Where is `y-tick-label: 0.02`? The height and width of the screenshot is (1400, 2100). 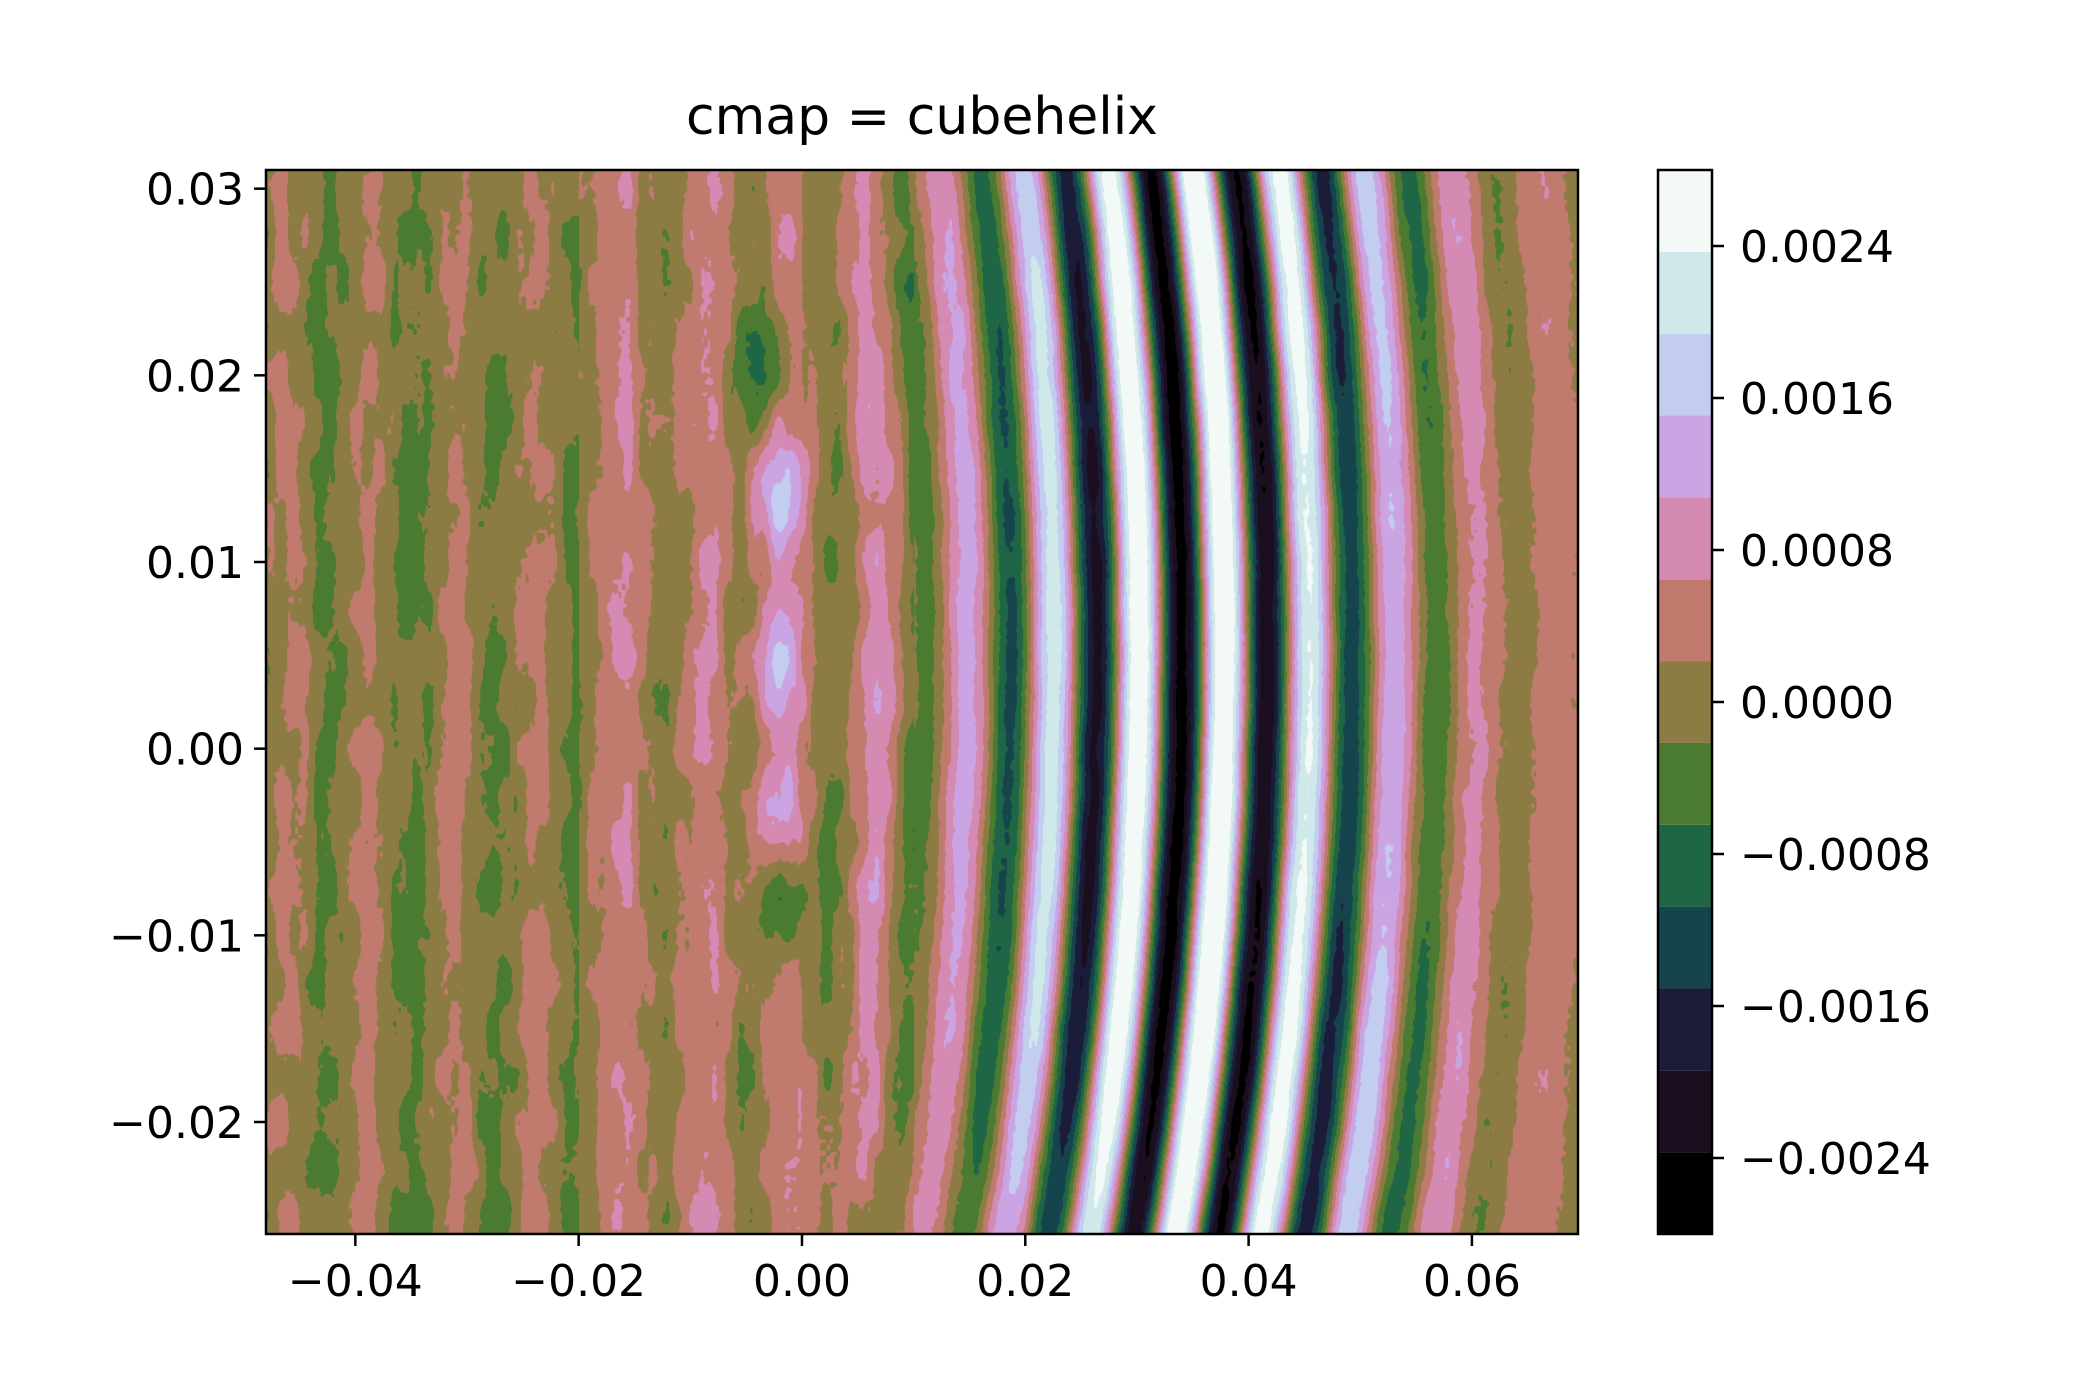 y-tick-label: 0.02 is located at coordinates (195, 376).